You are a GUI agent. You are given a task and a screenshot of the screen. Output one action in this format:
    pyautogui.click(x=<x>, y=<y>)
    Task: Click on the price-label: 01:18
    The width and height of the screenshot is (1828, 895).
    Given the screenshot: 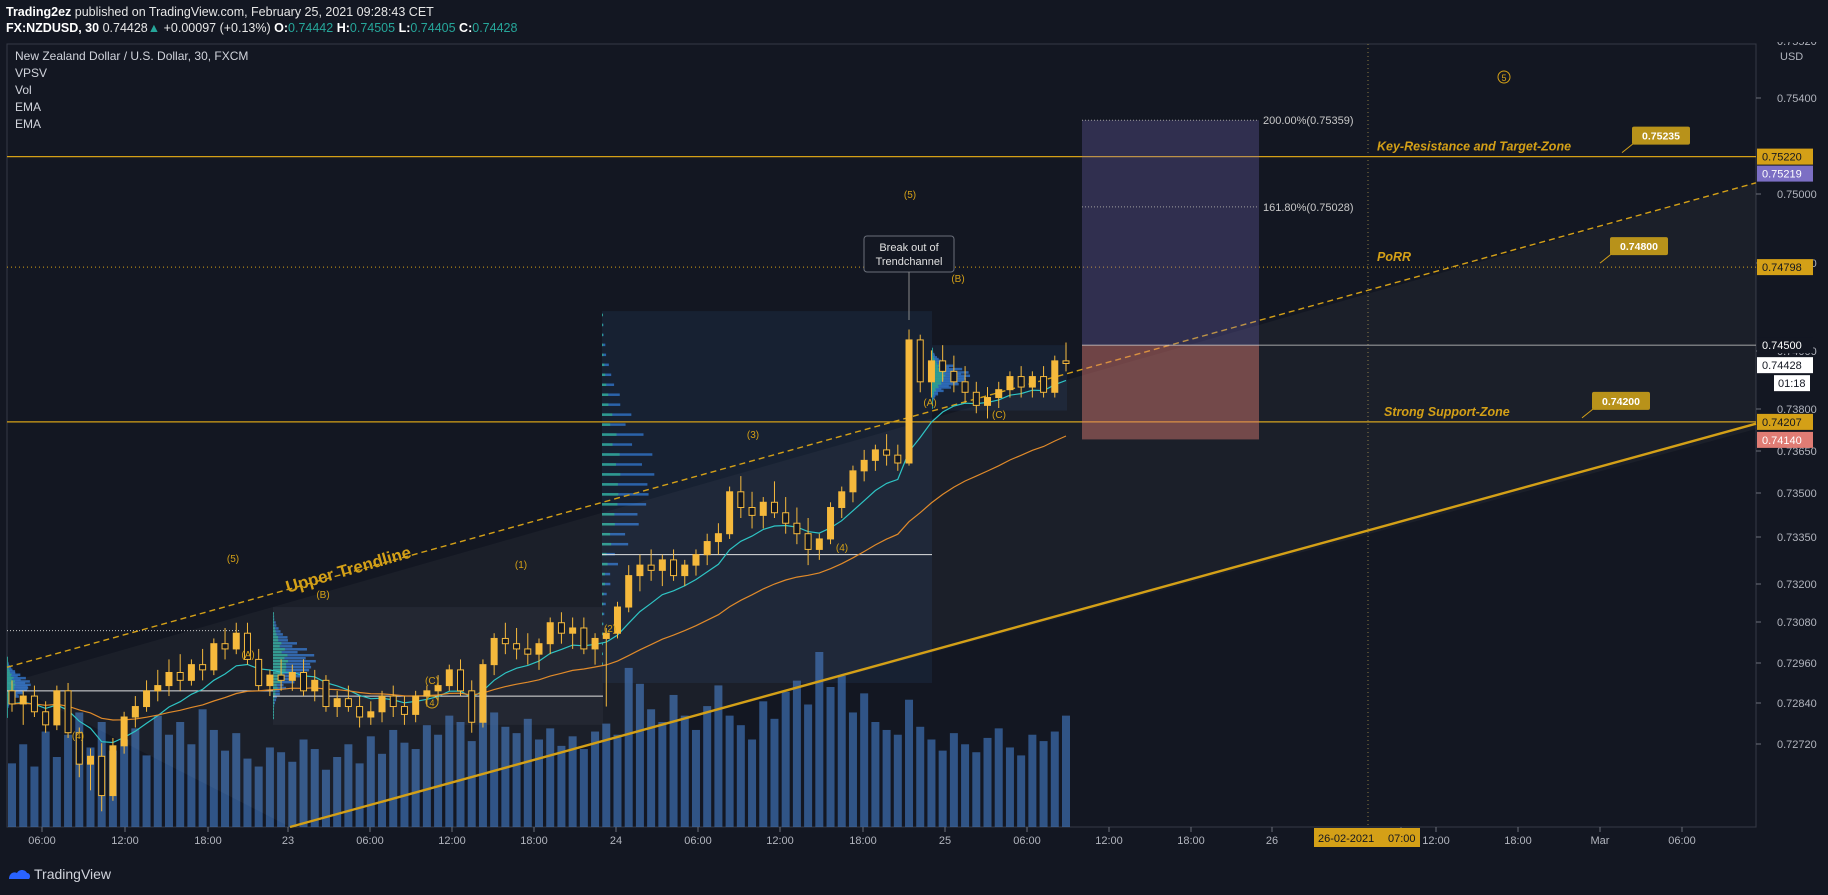 What is the action you would take?
    pyautogui.click(x=1792, y=384)
    